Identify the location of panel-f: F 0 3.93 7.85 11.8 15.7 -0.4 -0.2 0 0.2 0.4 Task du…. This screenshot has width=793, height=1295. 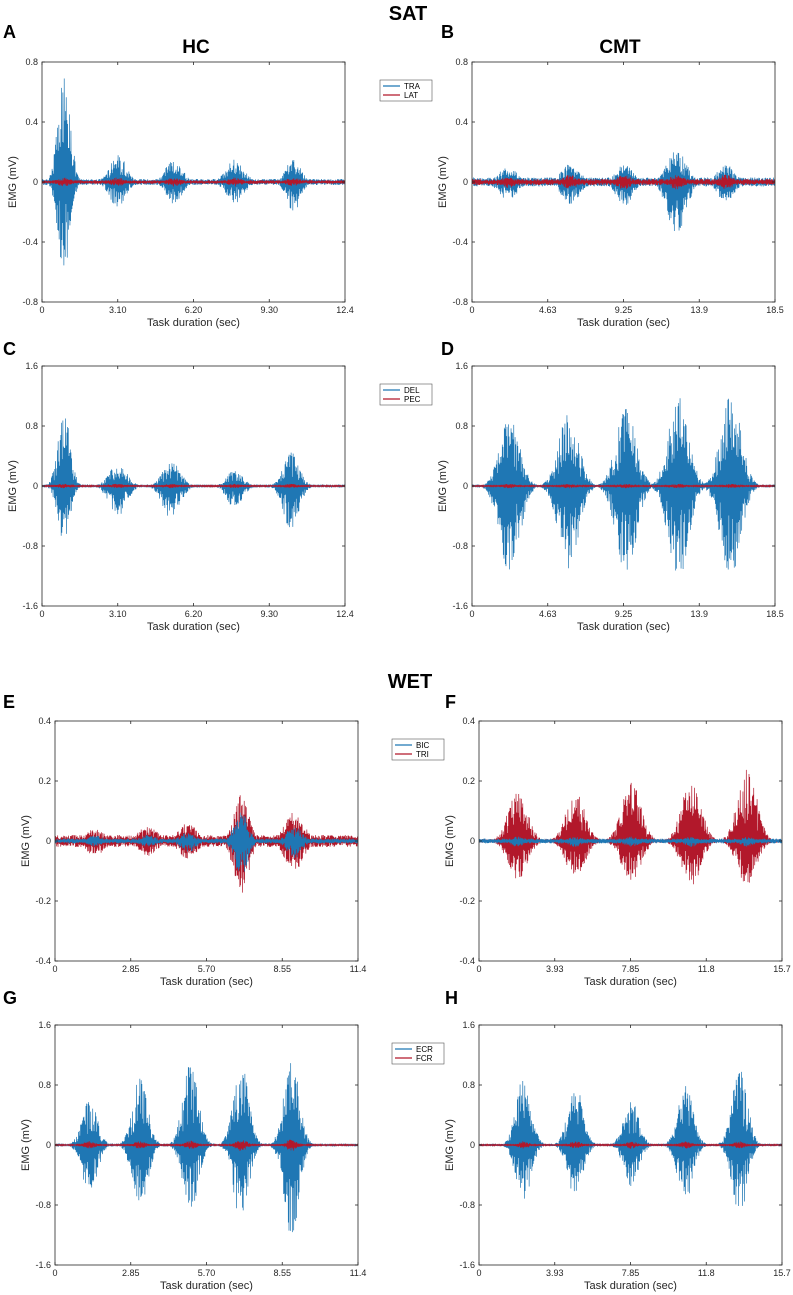
(617, 840).